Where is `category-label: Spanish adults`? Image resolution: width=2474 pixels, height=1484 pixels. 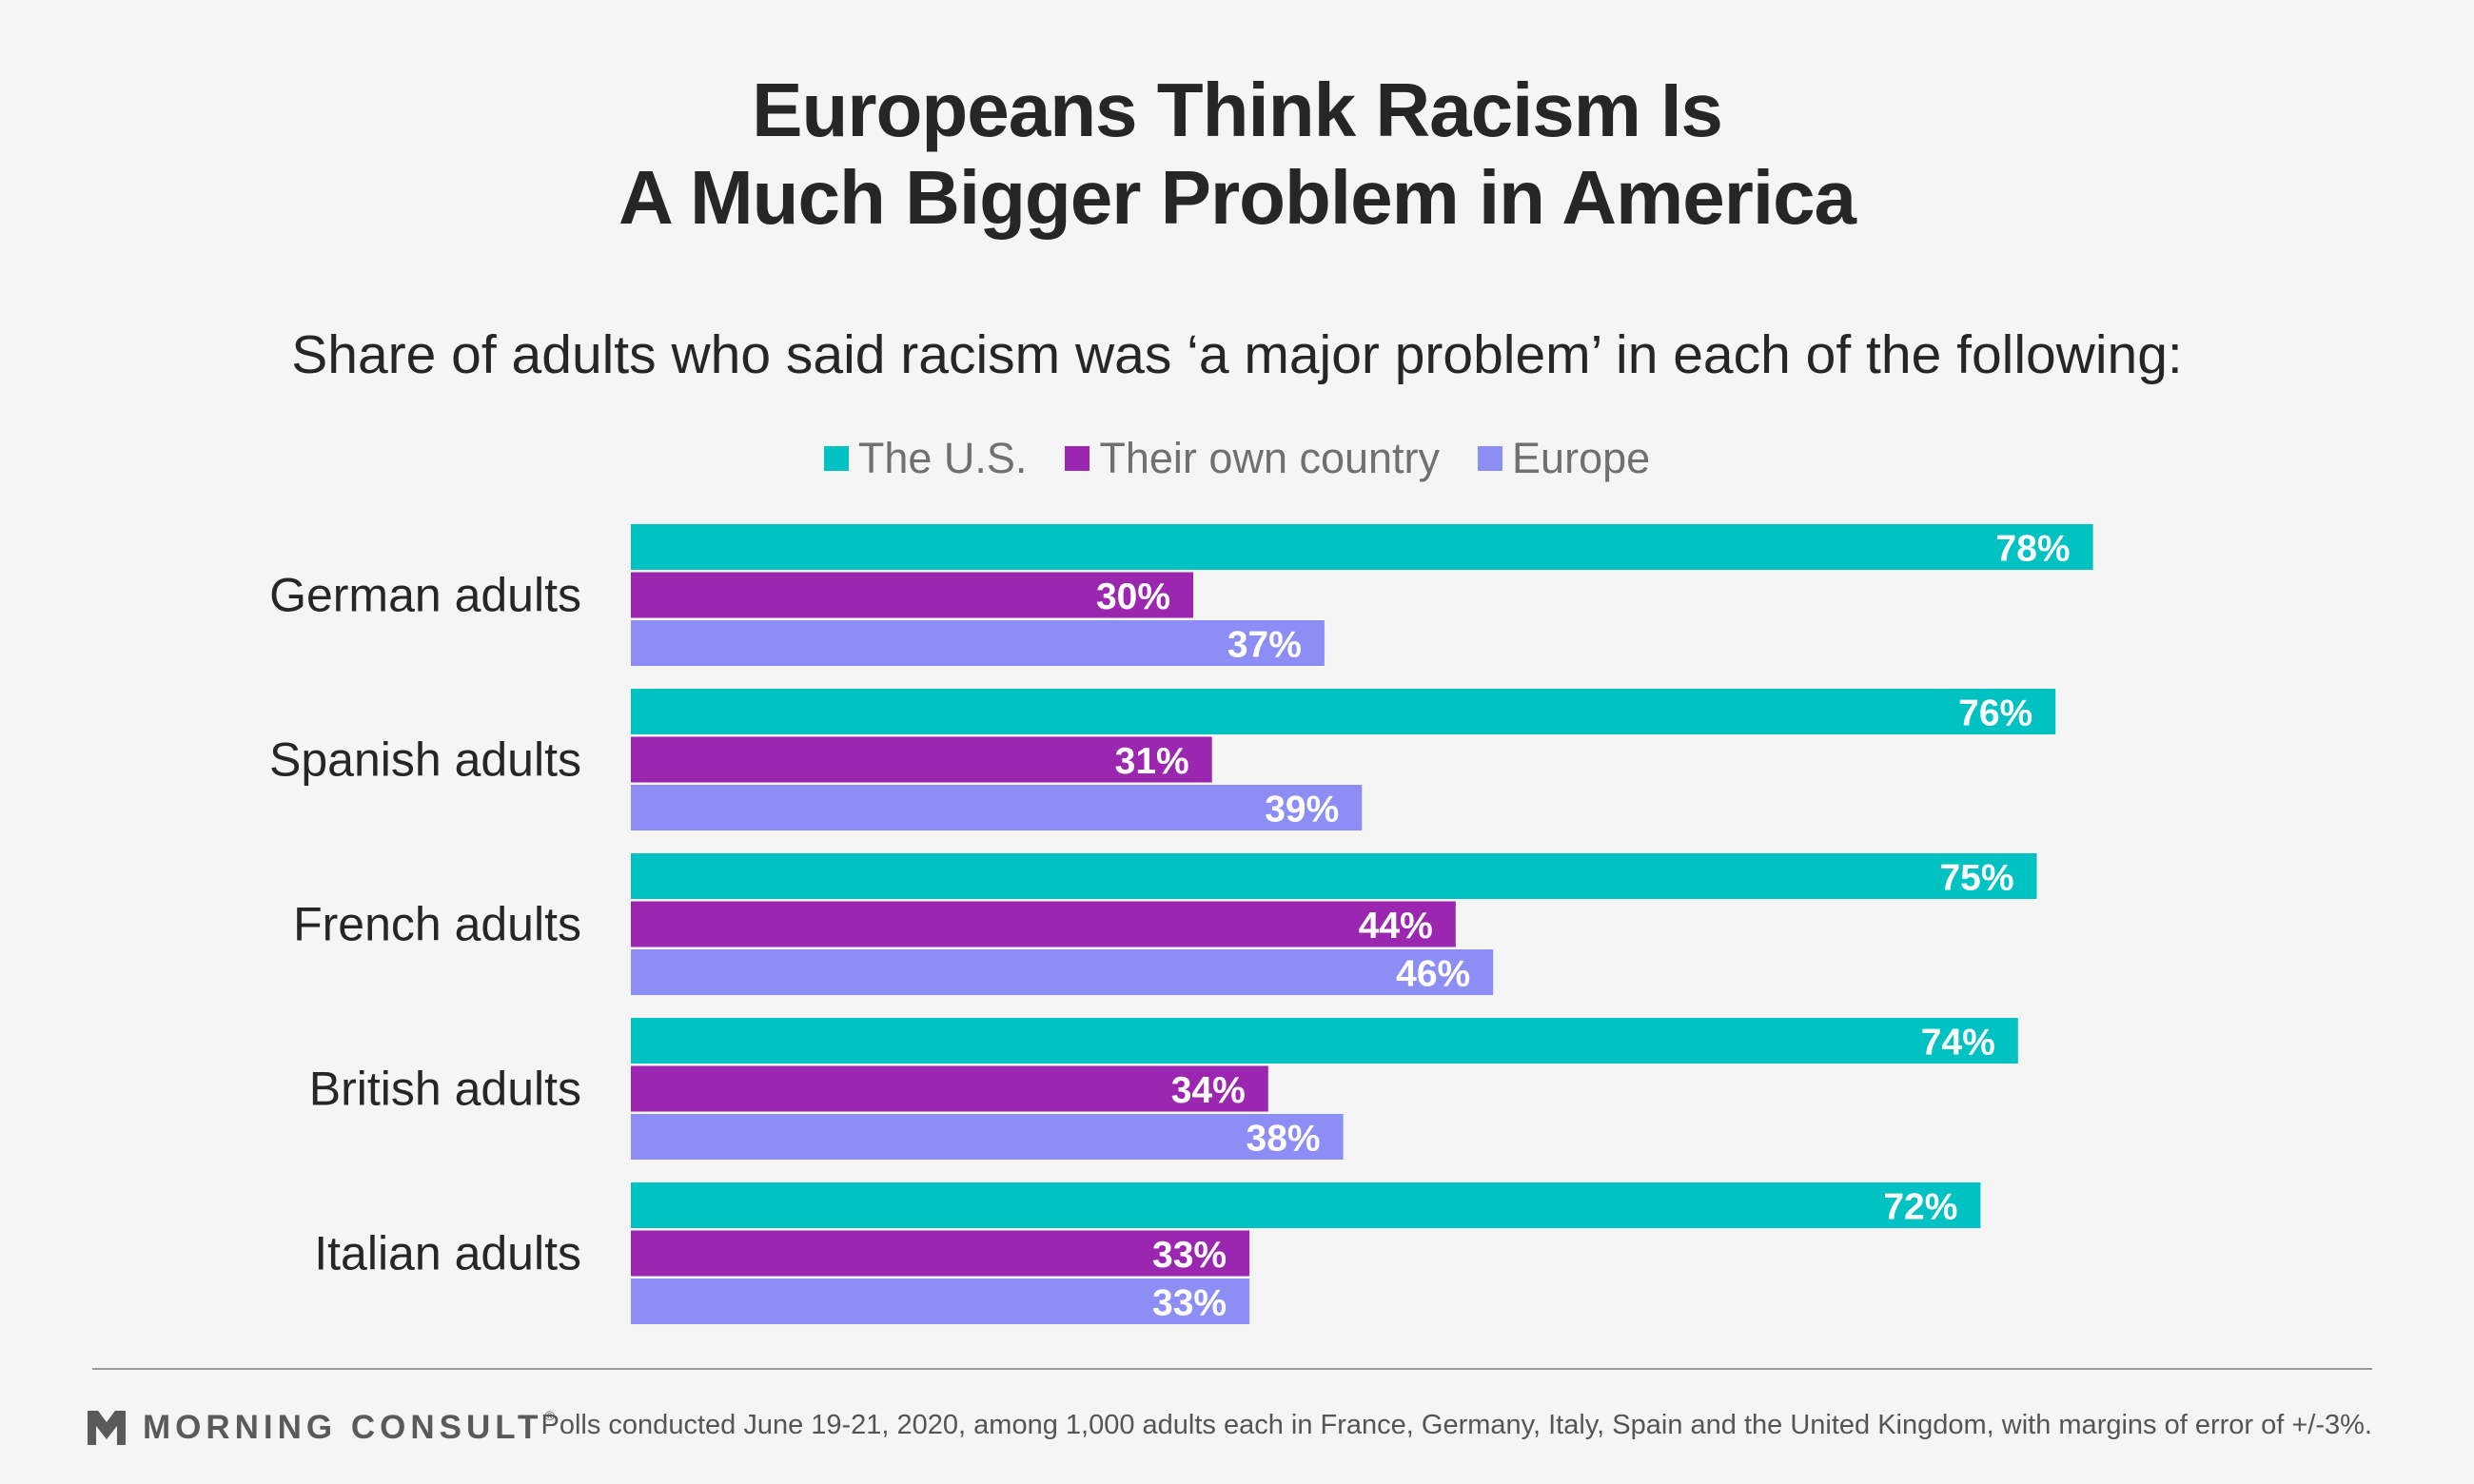
category-label: Spanish adults is located at coordinates (425, 760).